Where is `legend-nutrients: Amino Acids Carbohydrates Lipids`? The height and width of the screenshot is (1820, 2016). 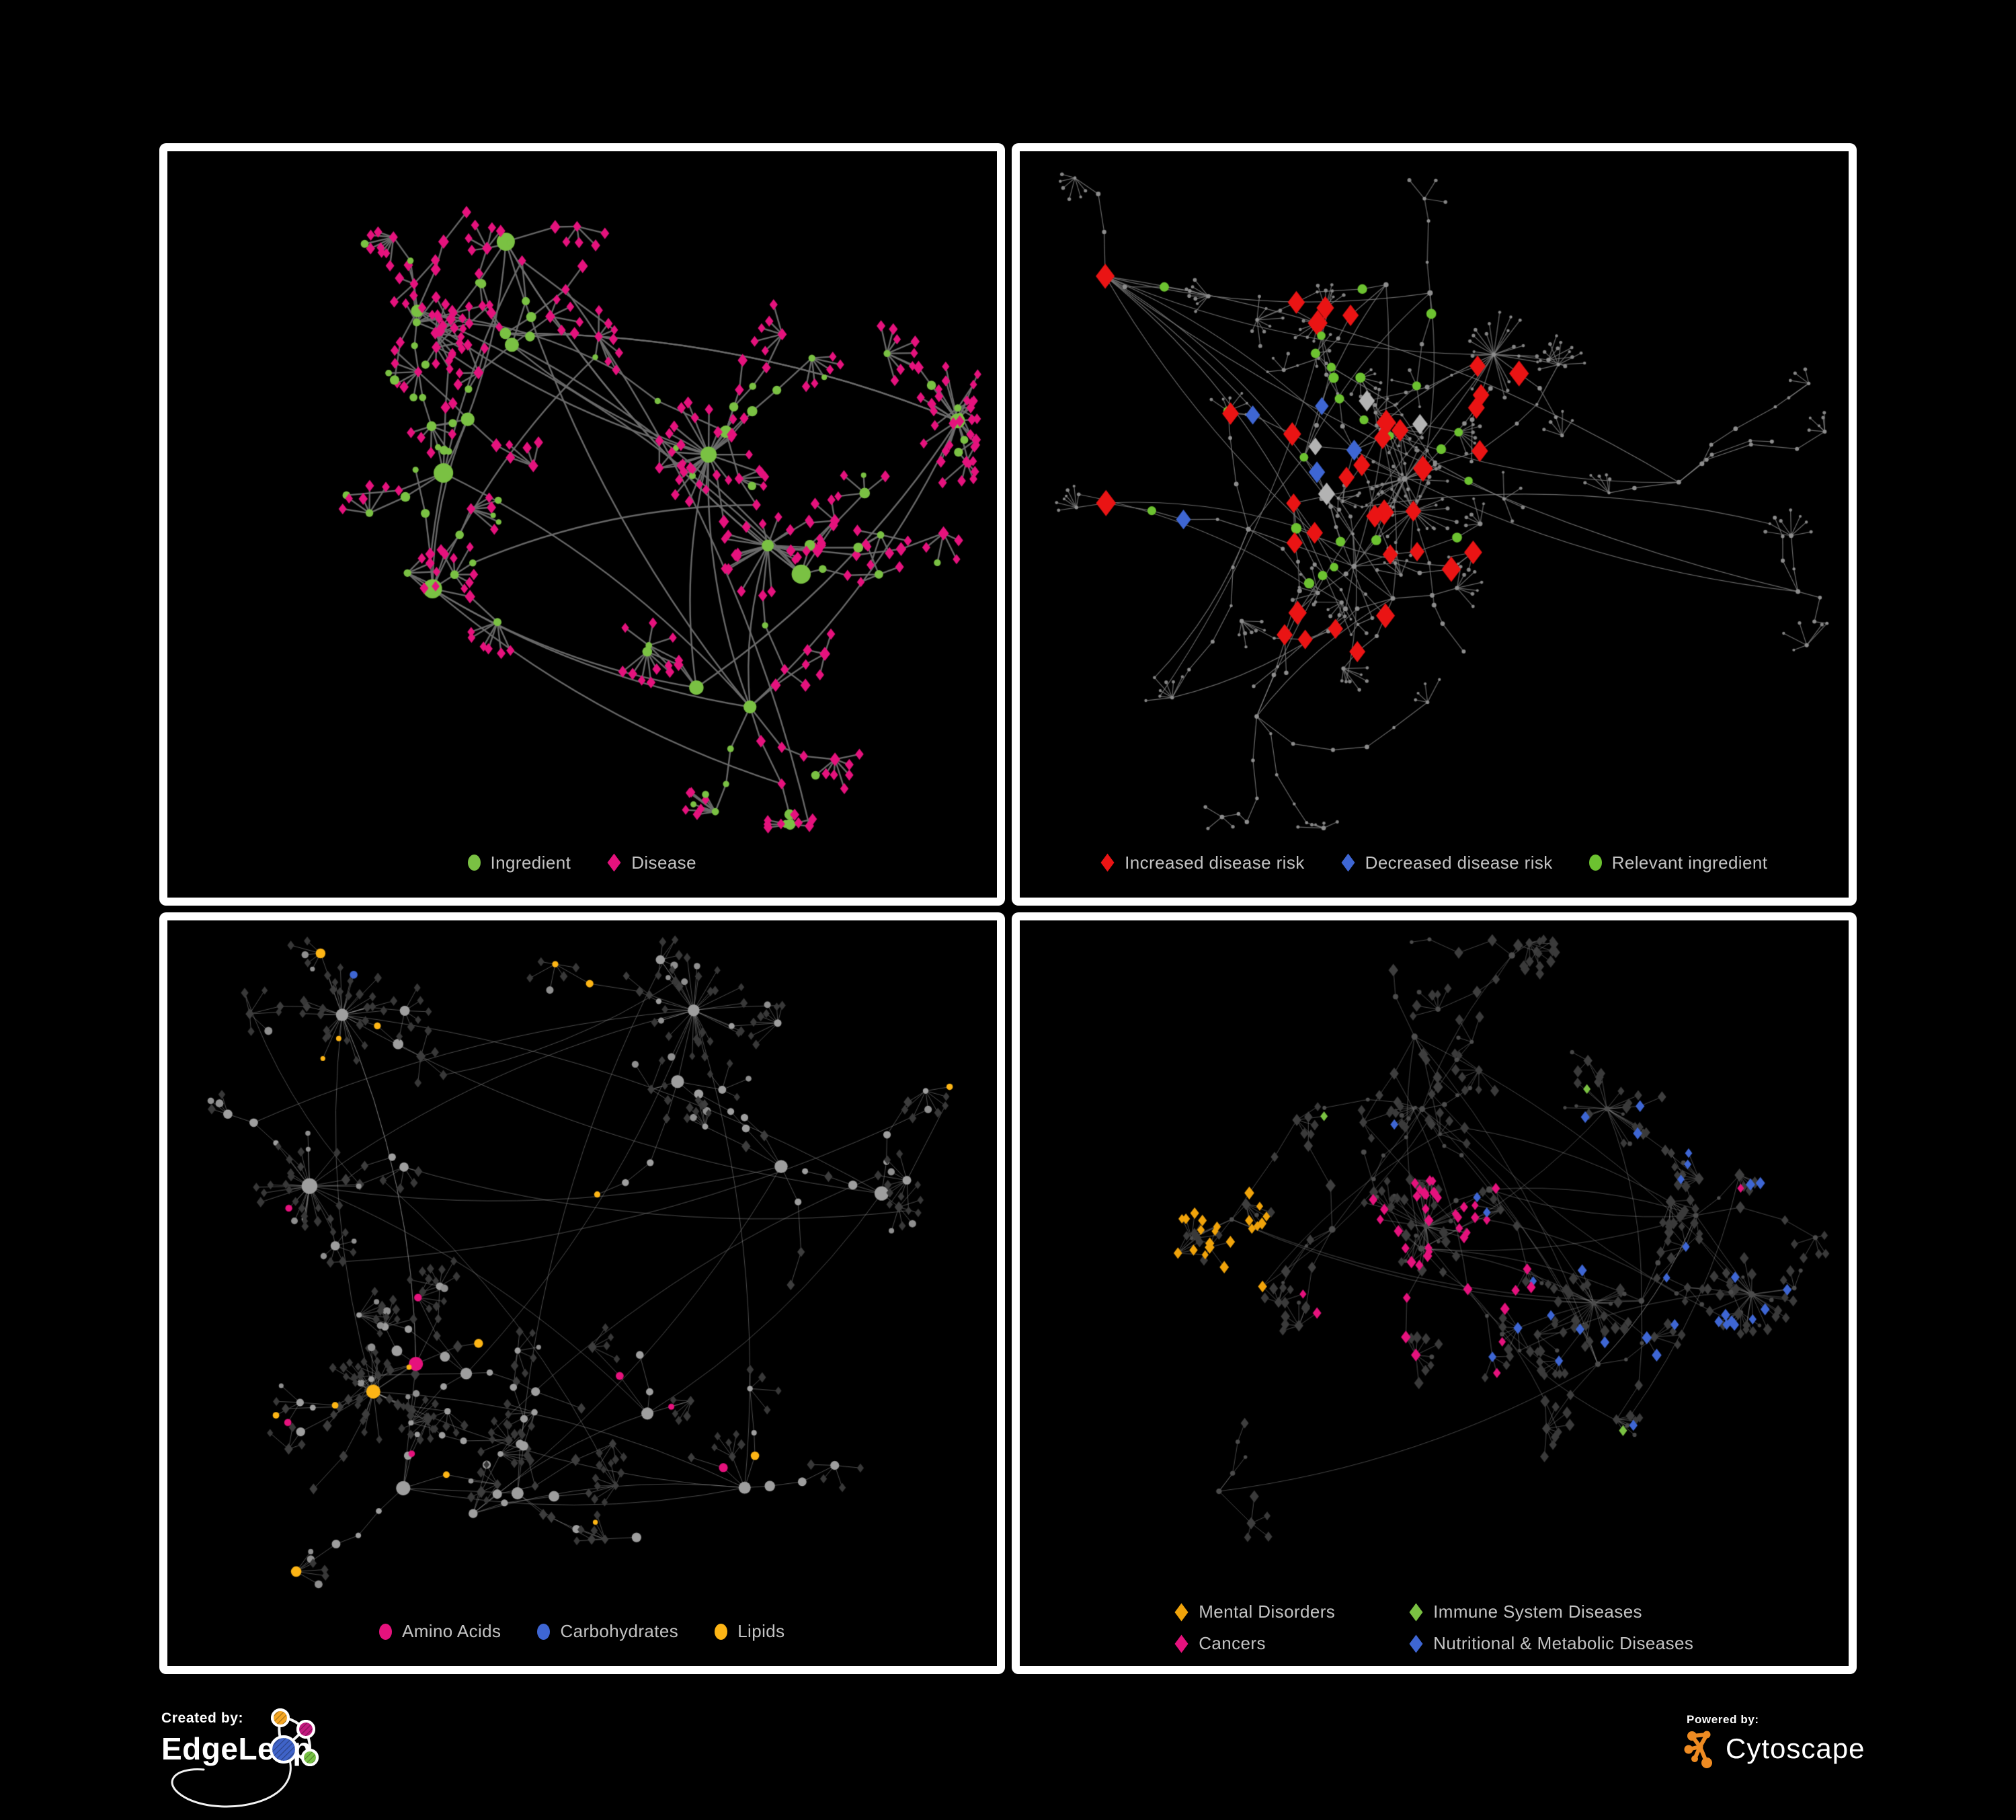 legend-nutrients: Amino Acids Carbohydrates Lipids is located at coordinates (582, 1641).